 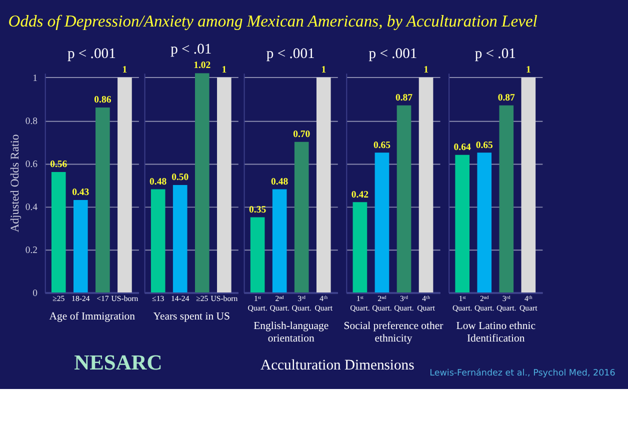 What do you see at coordinates (291, 332) in the screenshot?
I see `x-axis-title: English-language orientation` at bounding box center [291, 332].